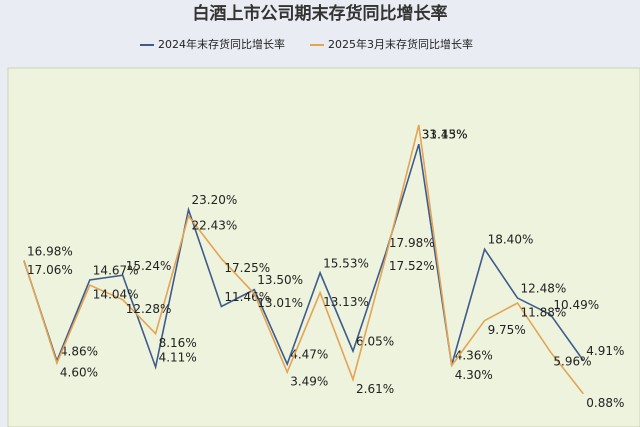 The image size is (640, 427). Describe the element at coordinates (221, 44) in the screenshot. I see `legend-label: 2024年末存货同比增长率` at that location.